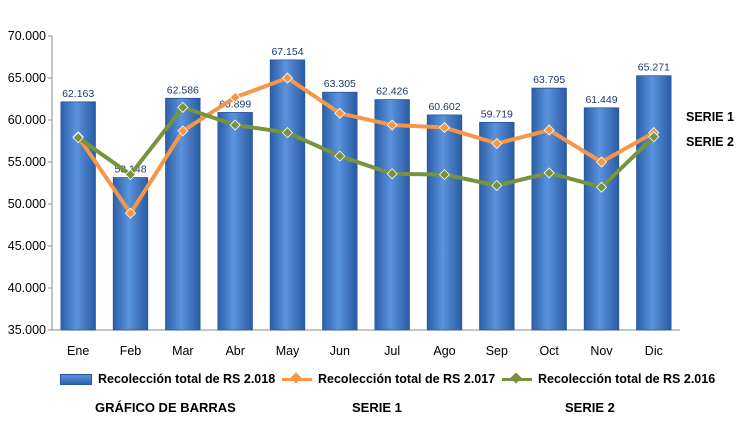 The height and width of the screenshot is (421, 750). Describe the element at coordinates (340, 84) in the screenshot. I see `bar-data-label: 63.305` at that location.